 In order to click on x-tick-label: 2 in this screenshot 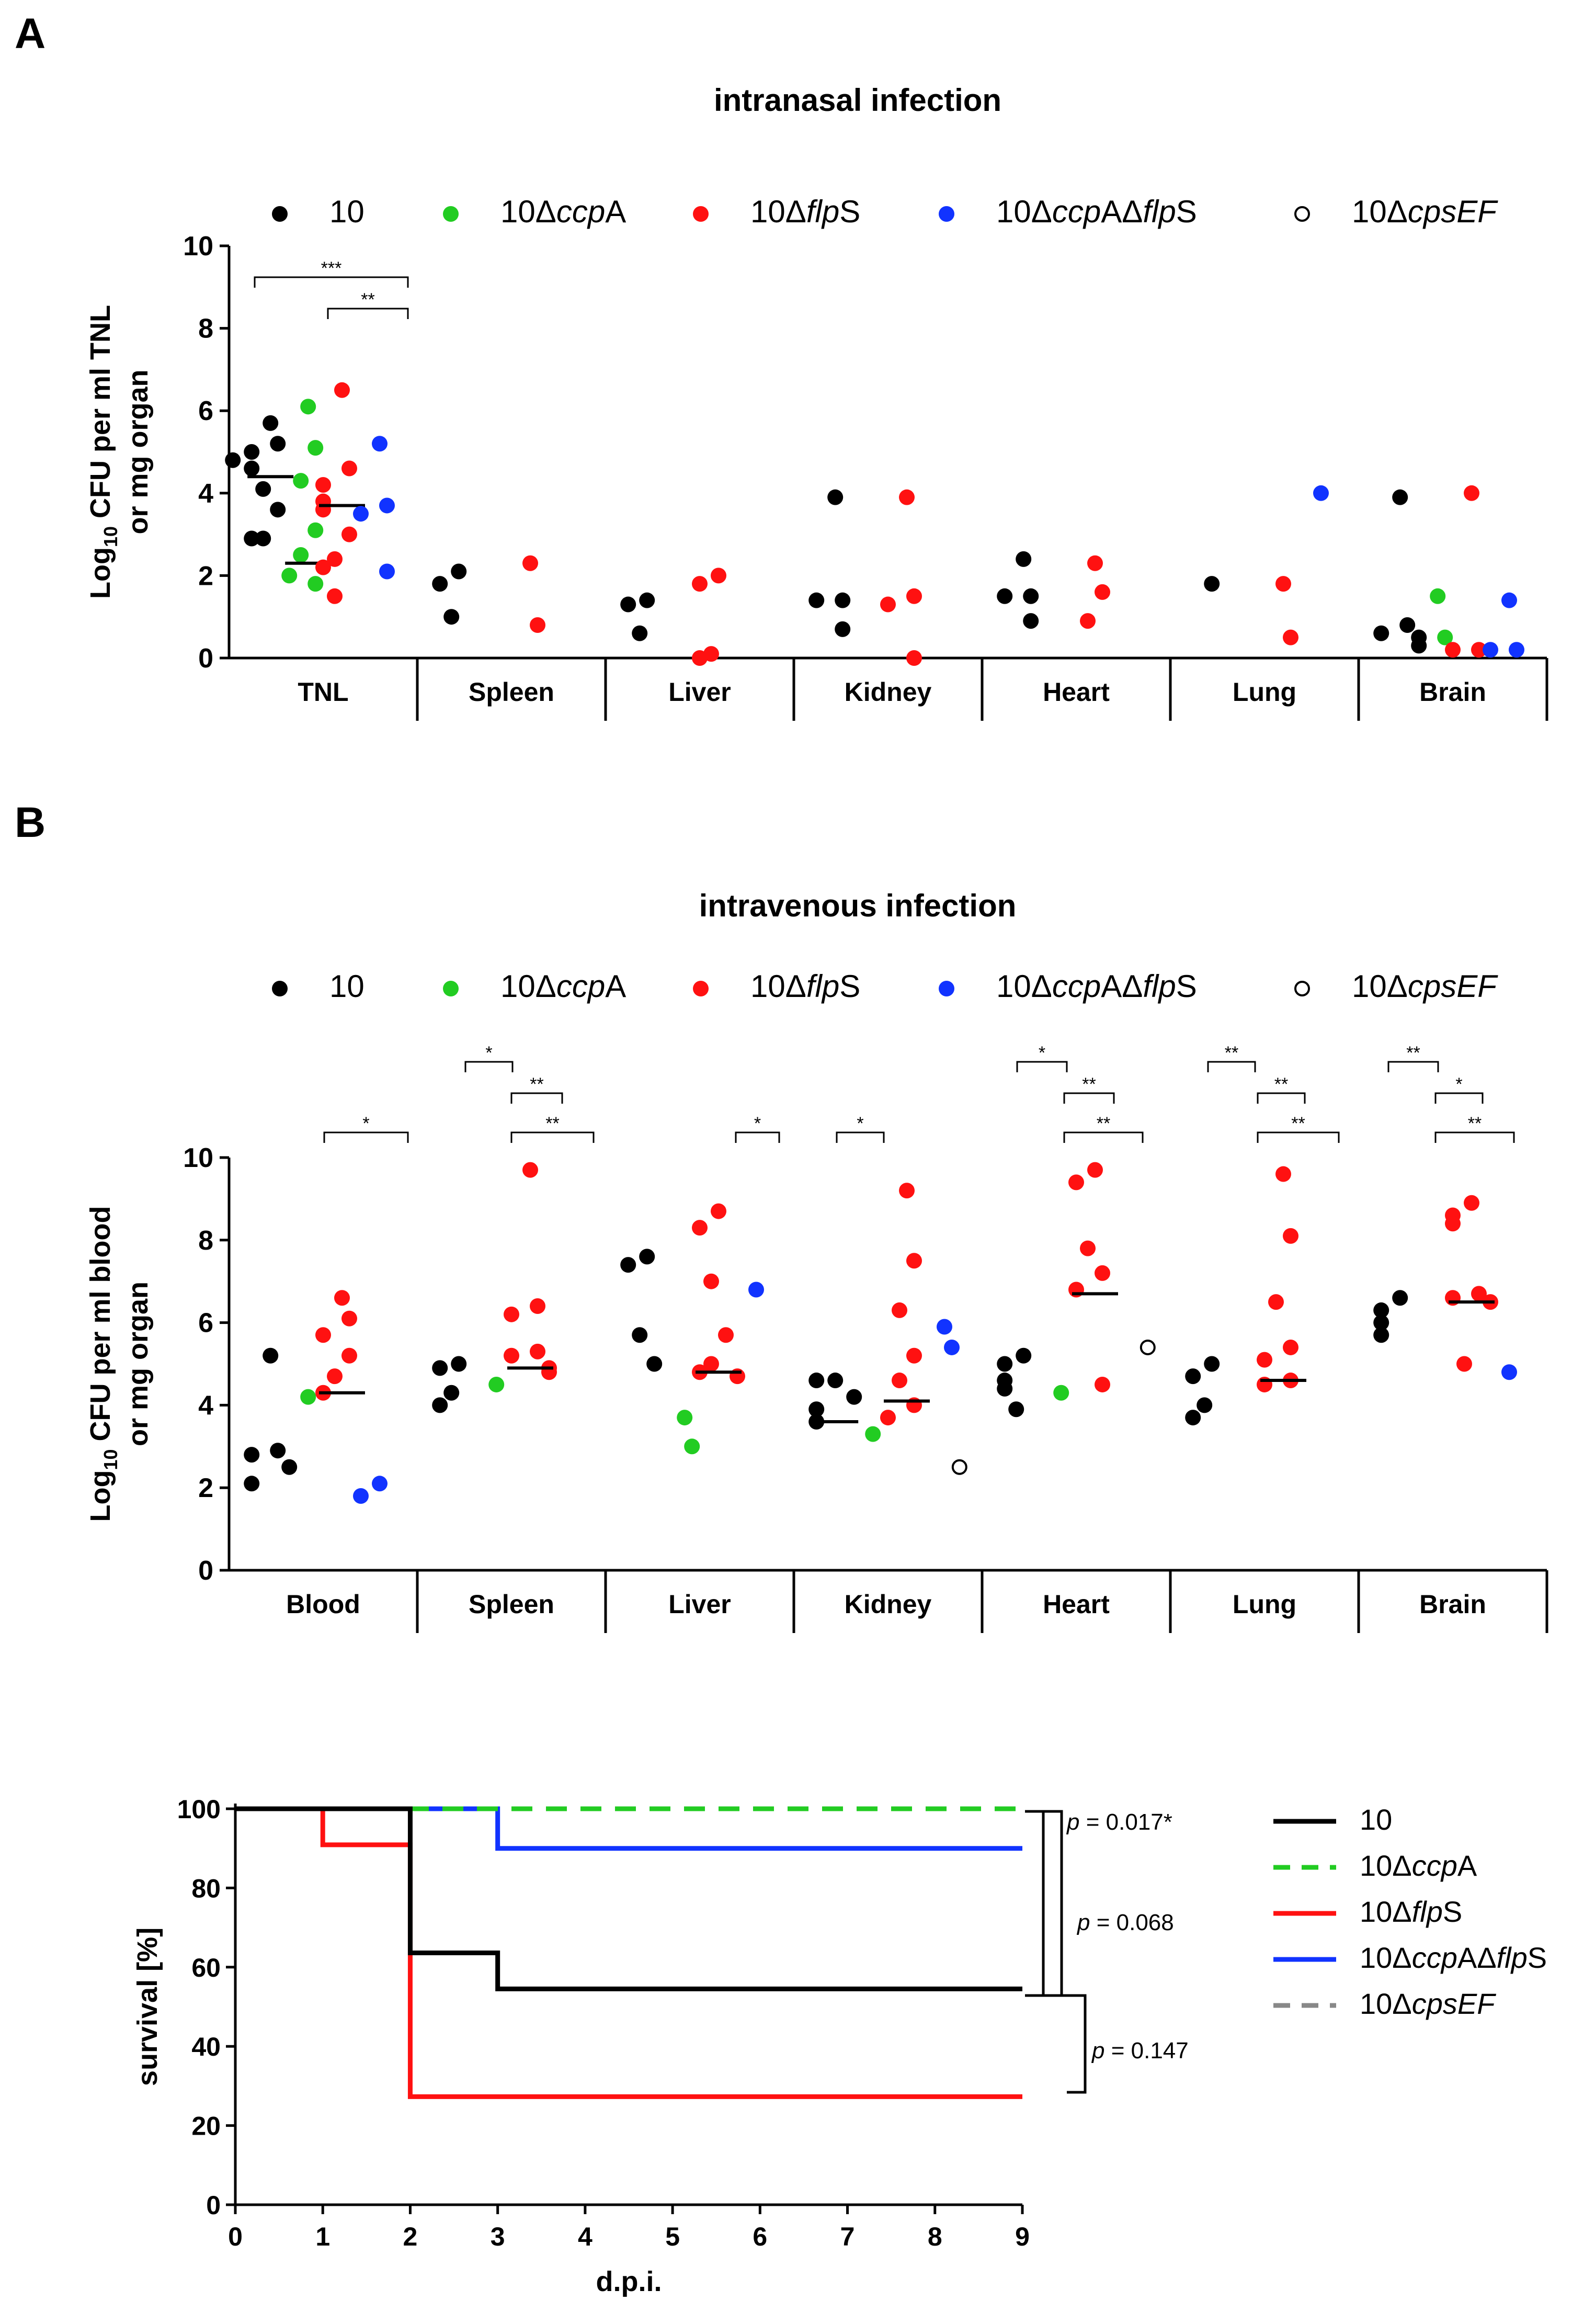, I will do `click(410, 2237)`.